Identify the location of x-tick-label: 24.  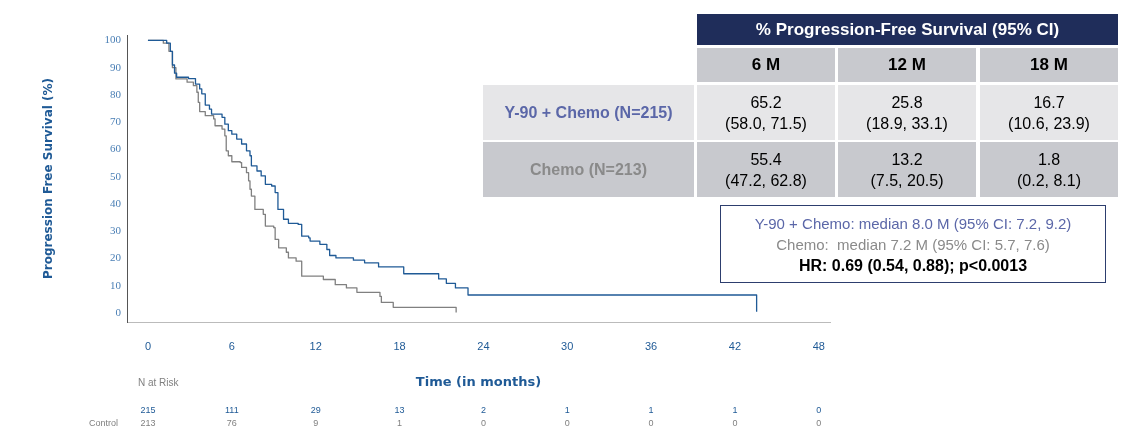
(483, 345).